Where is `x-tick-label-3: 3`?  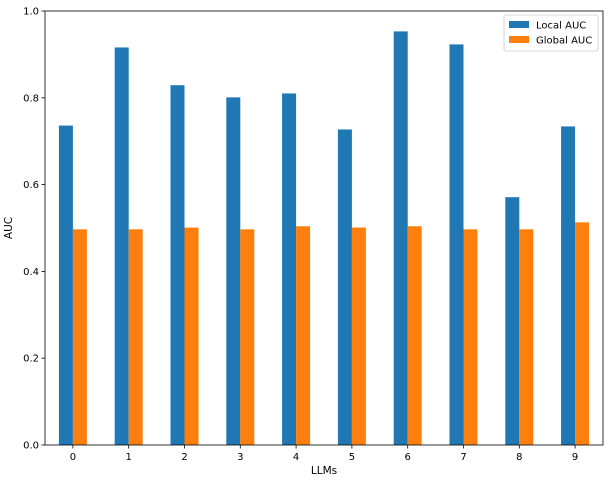 x-tick-label-3: 3 is located at coordinates (240, 457).